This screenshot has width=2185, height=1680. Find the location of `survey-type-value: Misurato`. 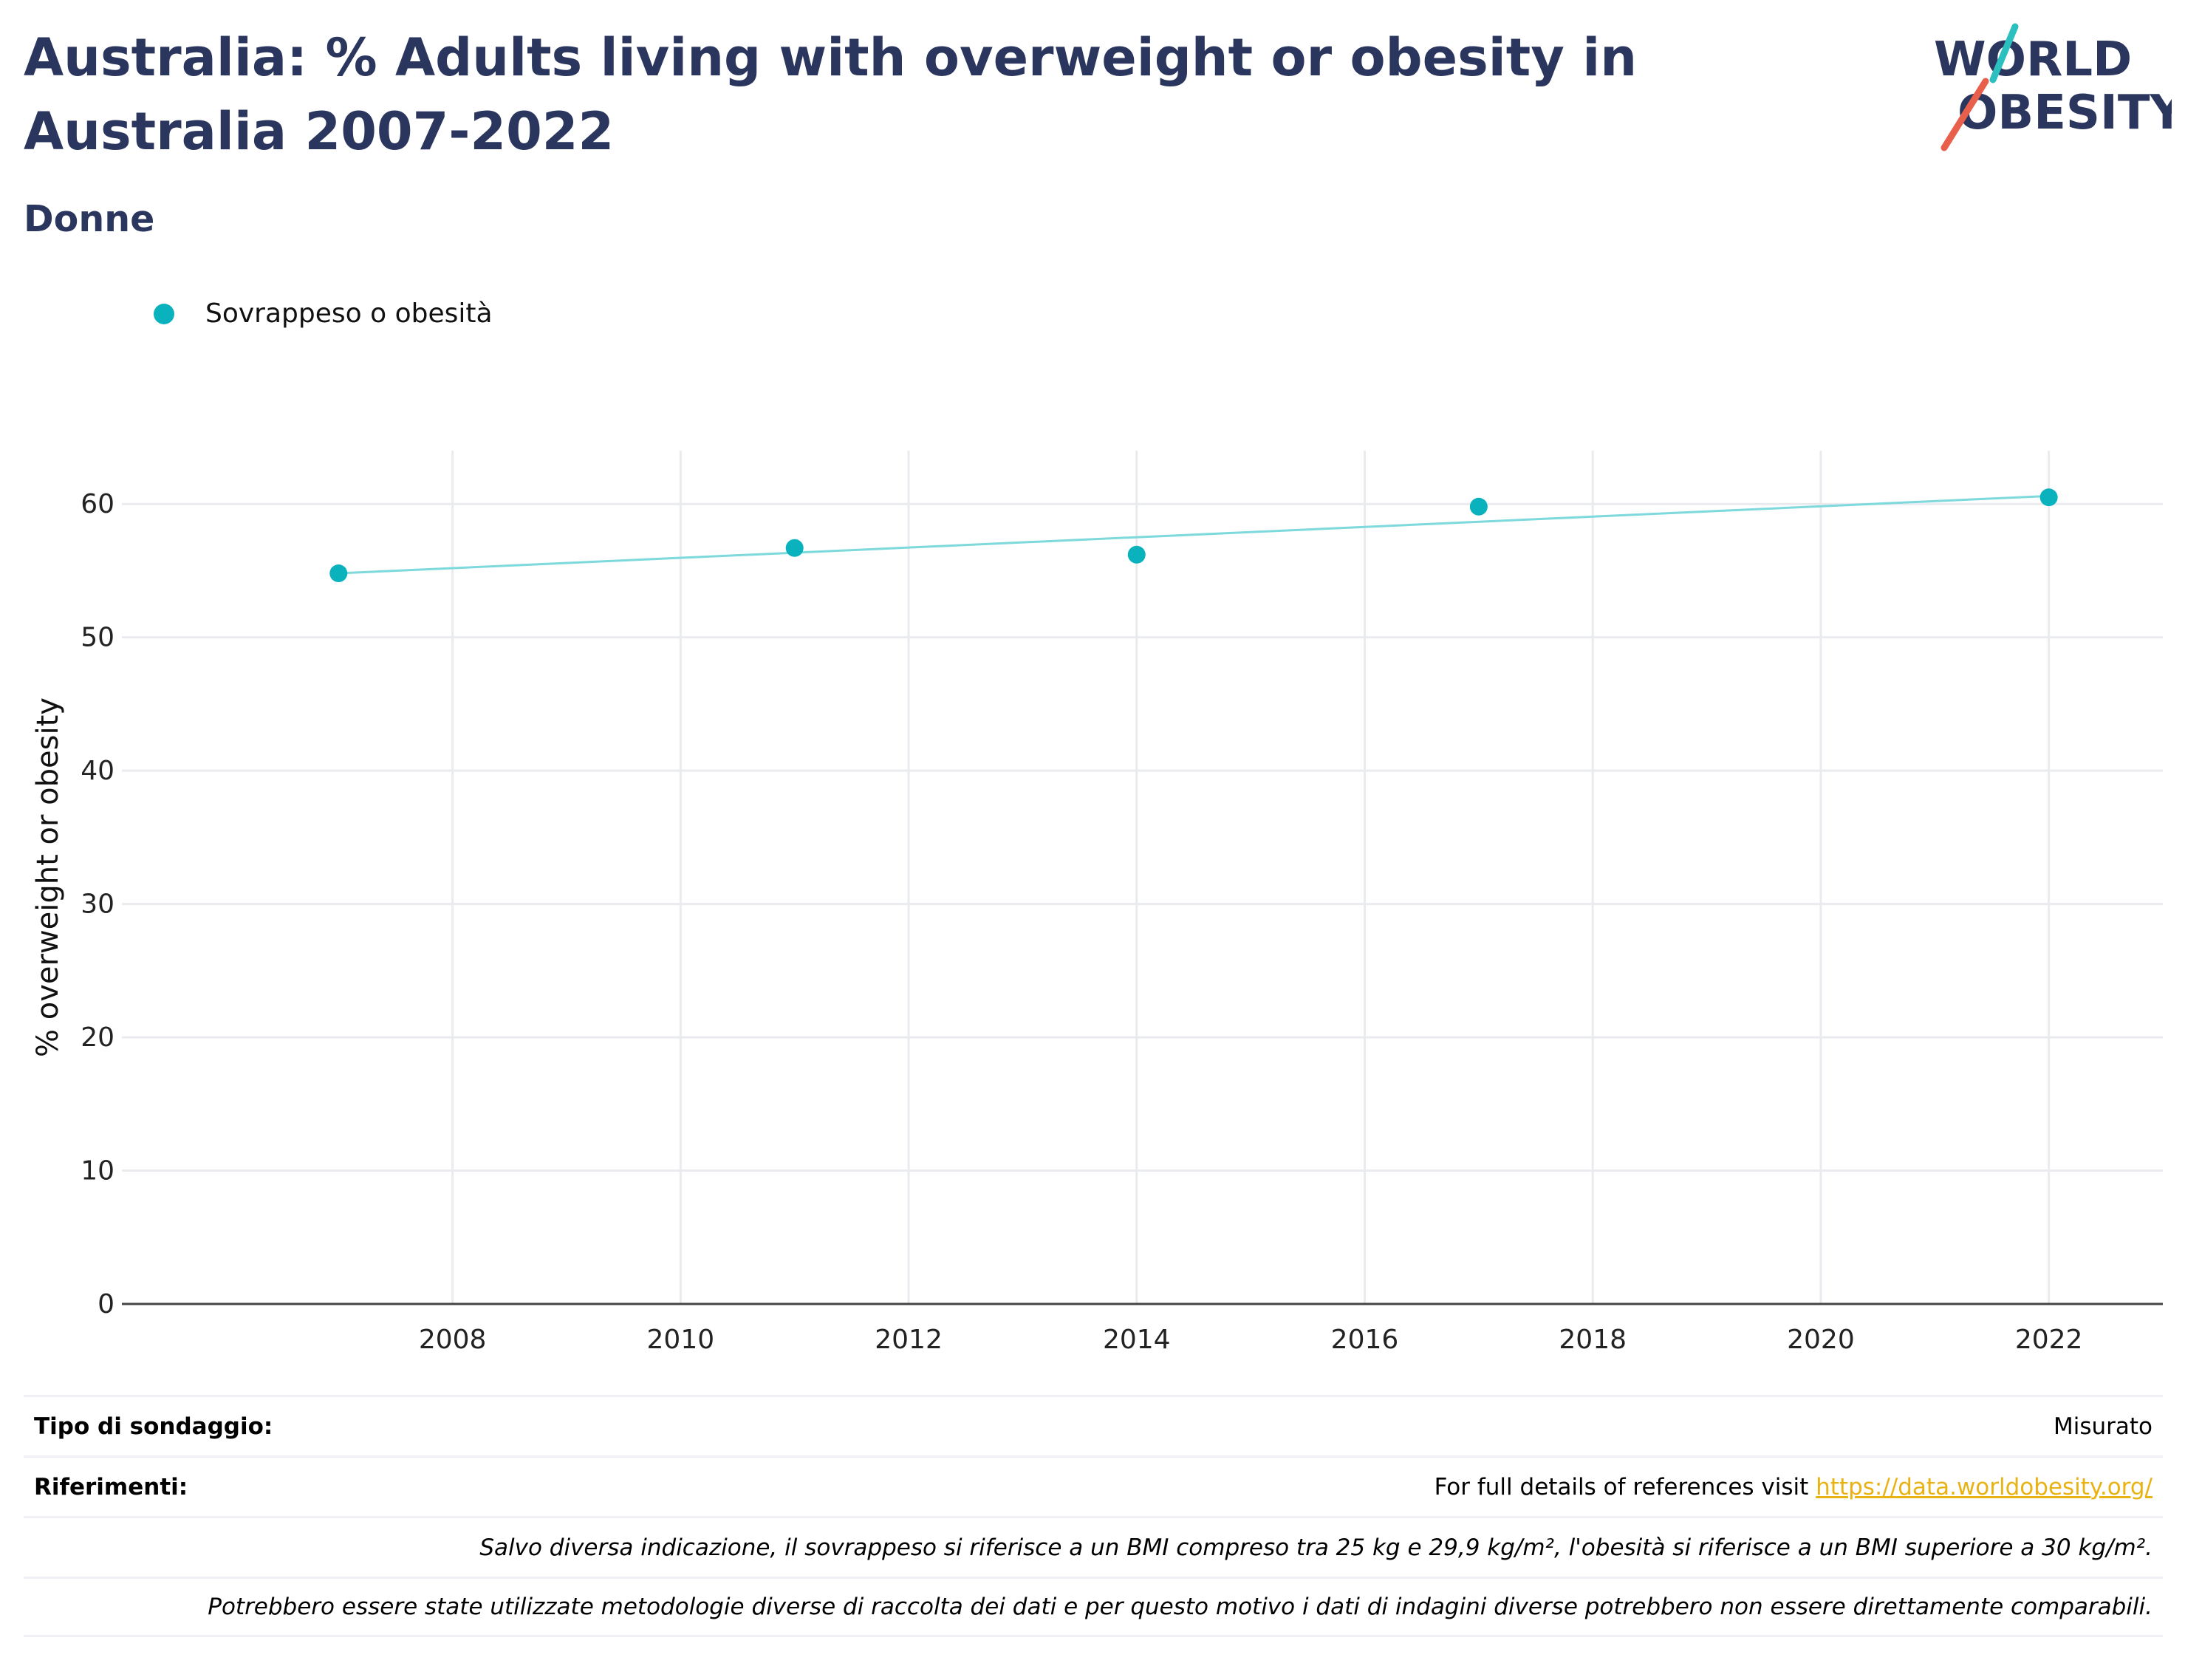

survey-type-value: Misurato is located at coordinates (2102, 1426).